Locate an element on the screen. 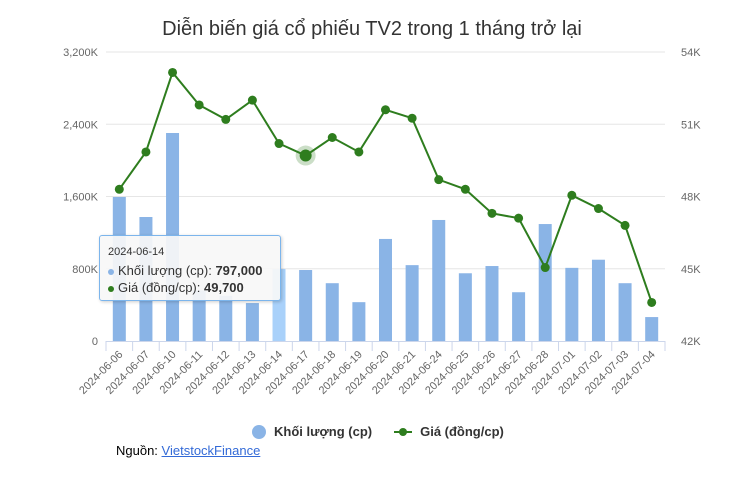  source-link: VietstockFinance is located at coordinates (211, 450).